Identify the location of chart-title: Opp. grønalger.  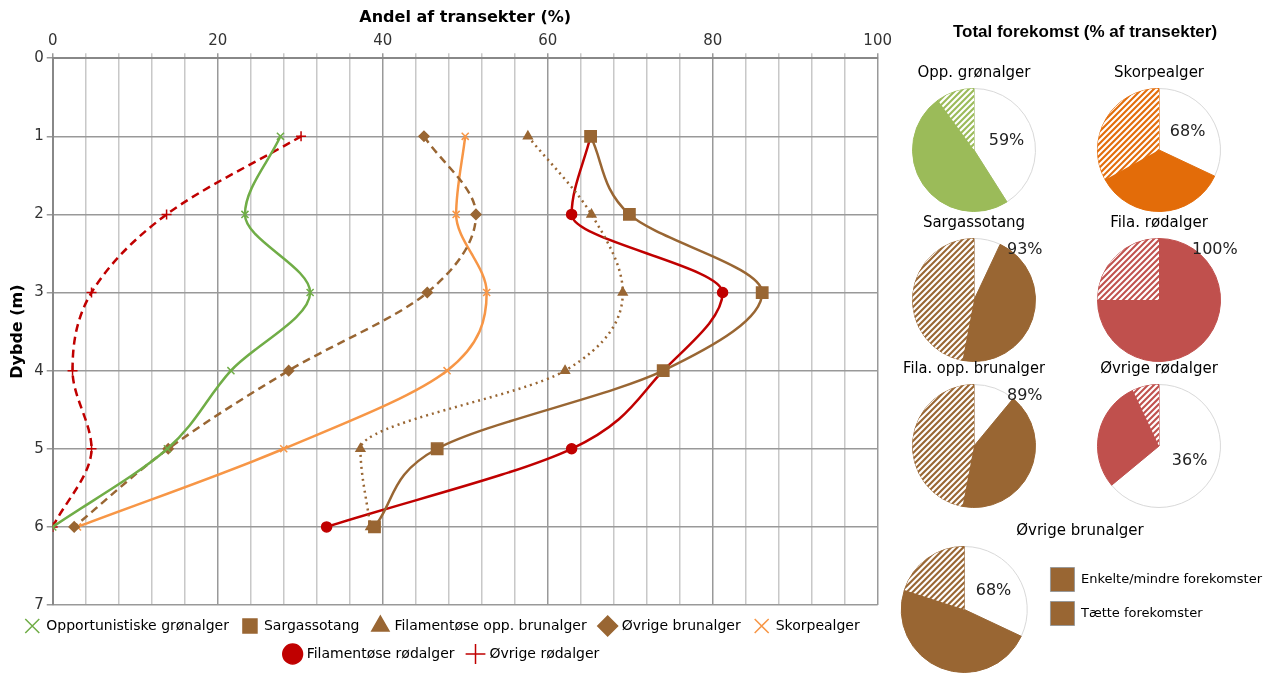
(974, 71).